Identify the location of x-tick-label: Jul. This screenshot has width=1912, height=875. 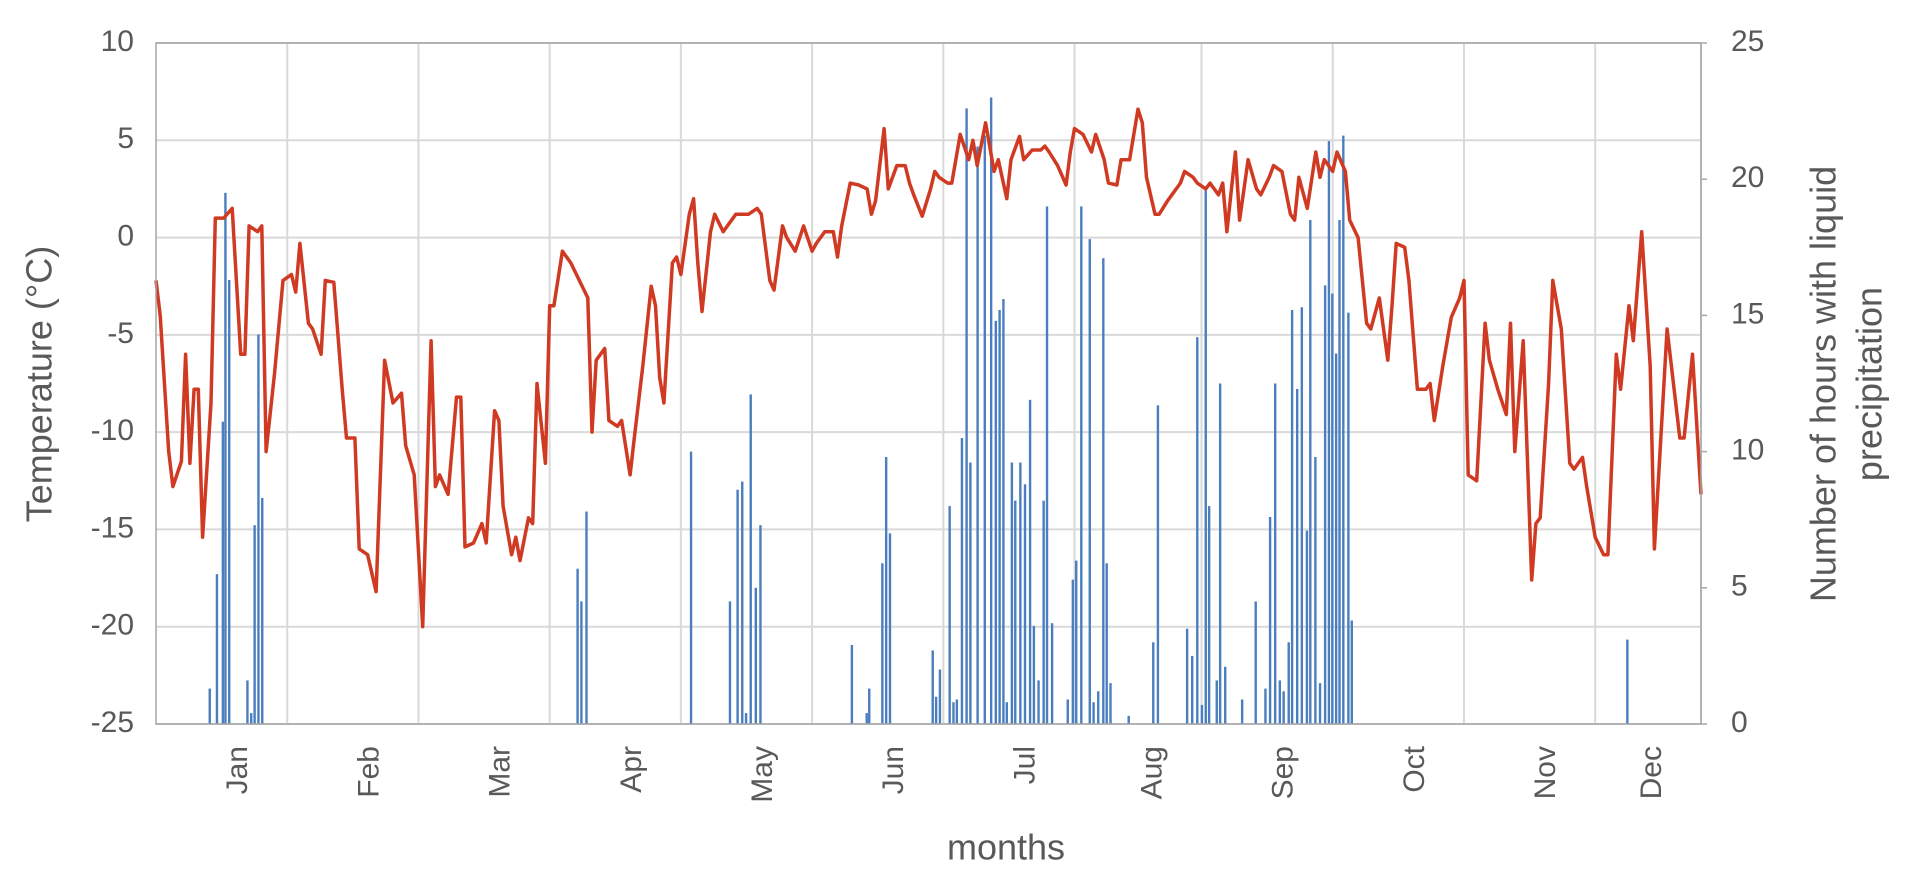
(1024, 765).